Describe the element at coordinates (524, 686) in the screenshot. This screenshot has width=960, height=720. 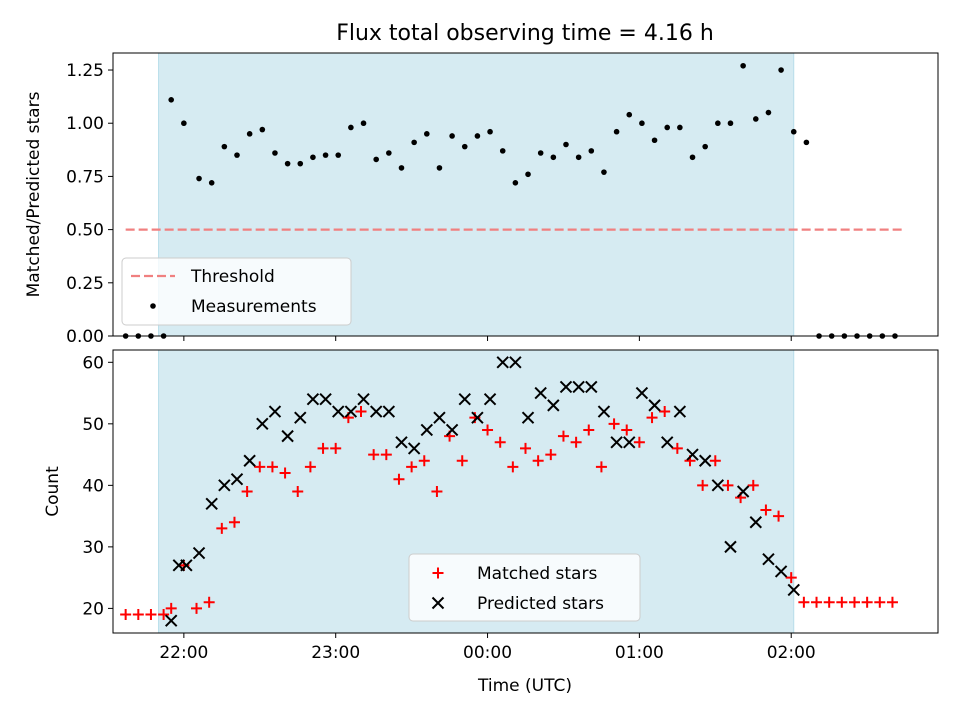
I see `x-axis-label: Time (UTC)` at that location.